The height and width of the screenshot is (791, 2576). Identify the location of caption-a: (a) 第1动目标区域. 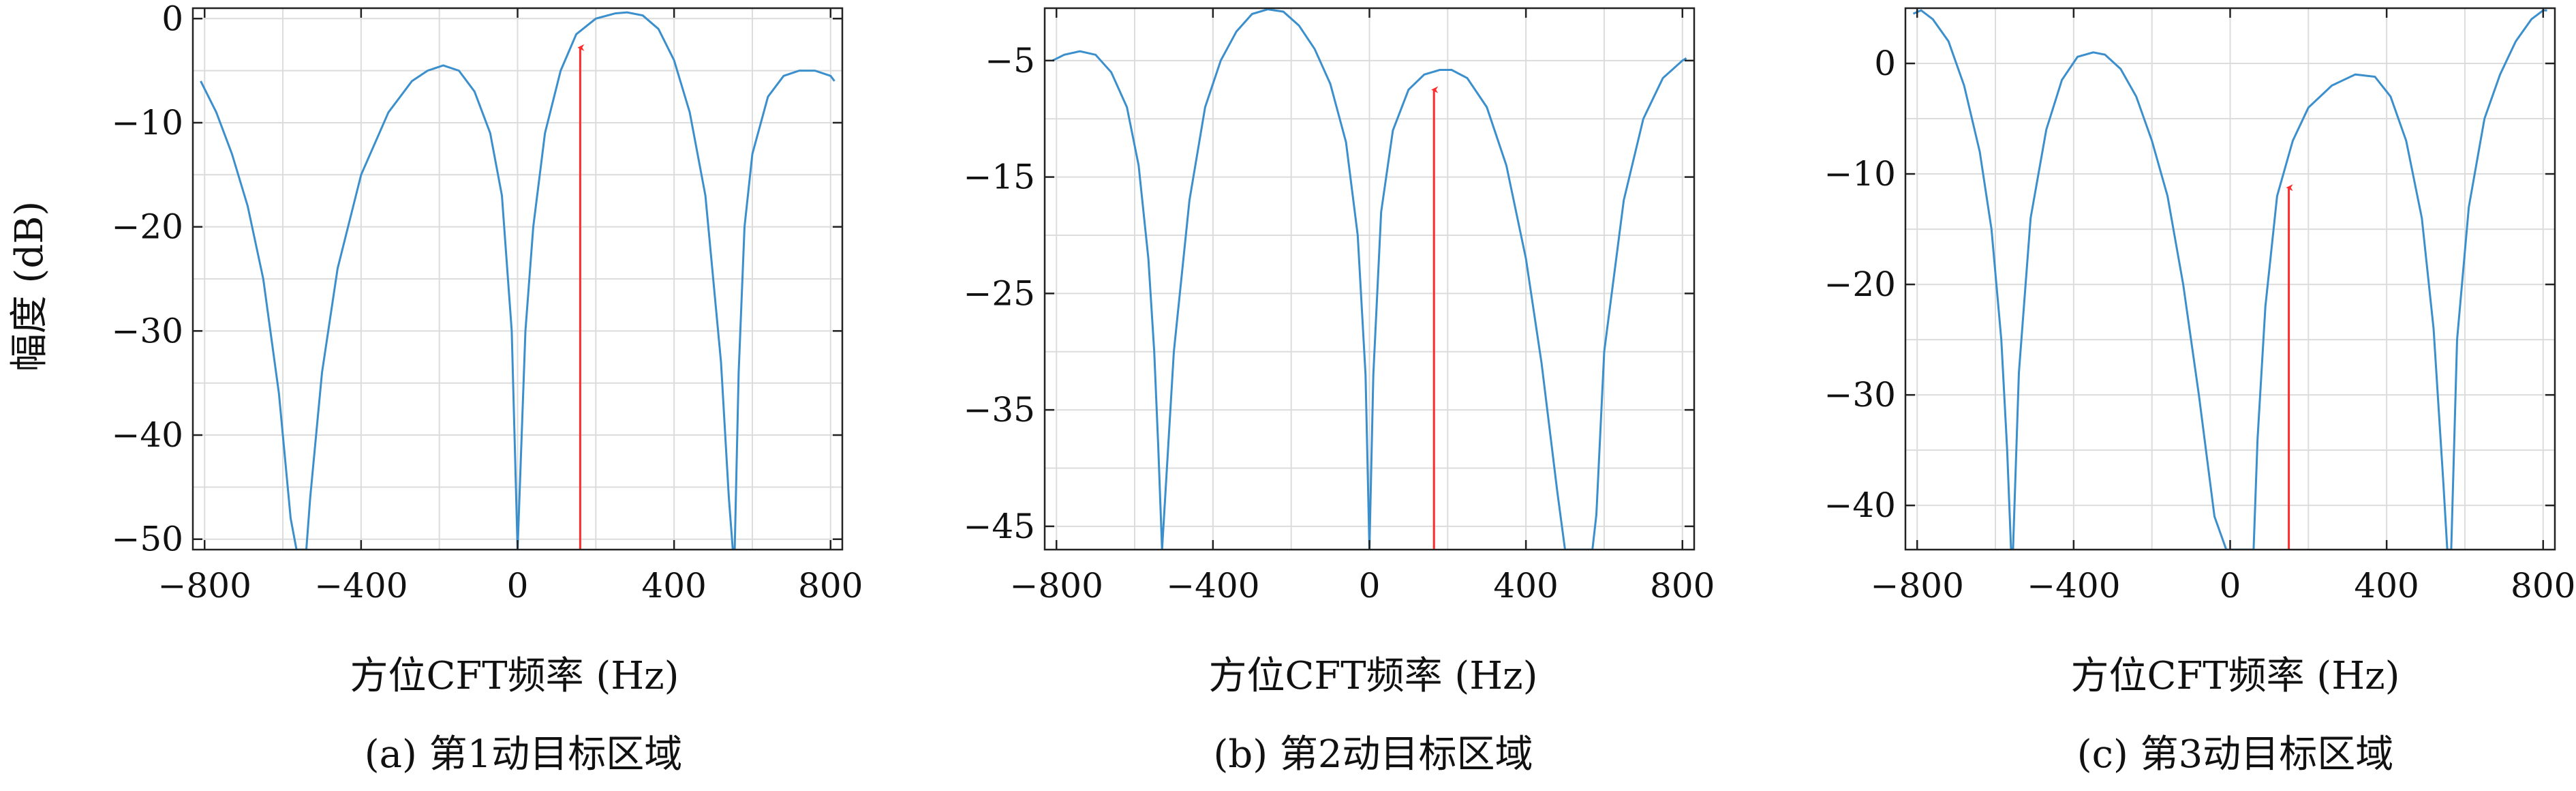
(524, 754).